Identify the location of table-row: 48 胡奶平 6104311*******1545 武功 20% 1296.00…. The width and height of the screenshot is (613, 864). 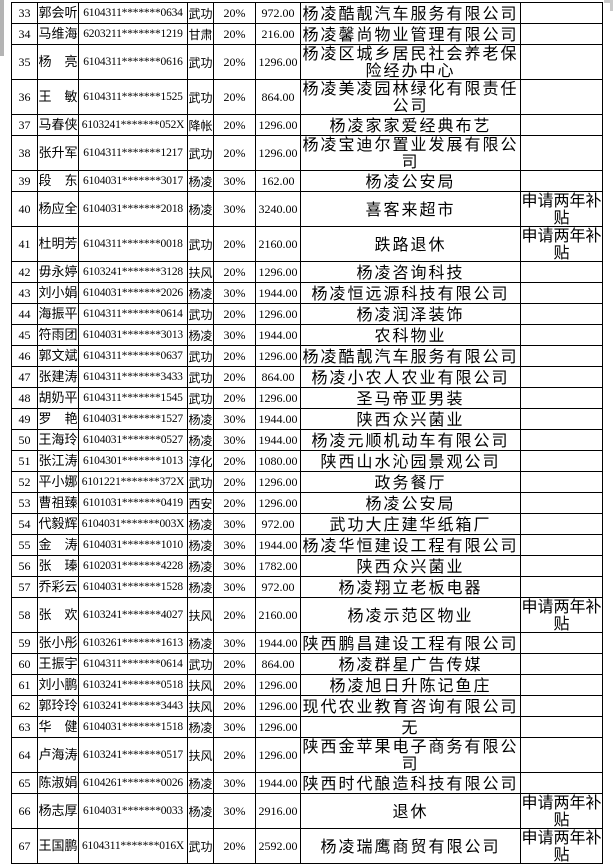
(307, 398).